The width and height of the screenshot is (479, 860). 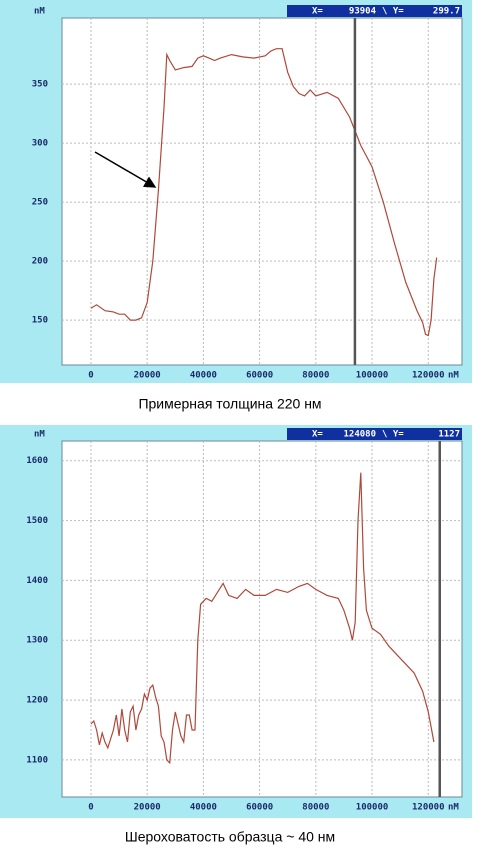 What do you see at coordinates (37, 760) in the screenshot?
I see `y-tick-label: 1100` at bounding box center [37, 760].